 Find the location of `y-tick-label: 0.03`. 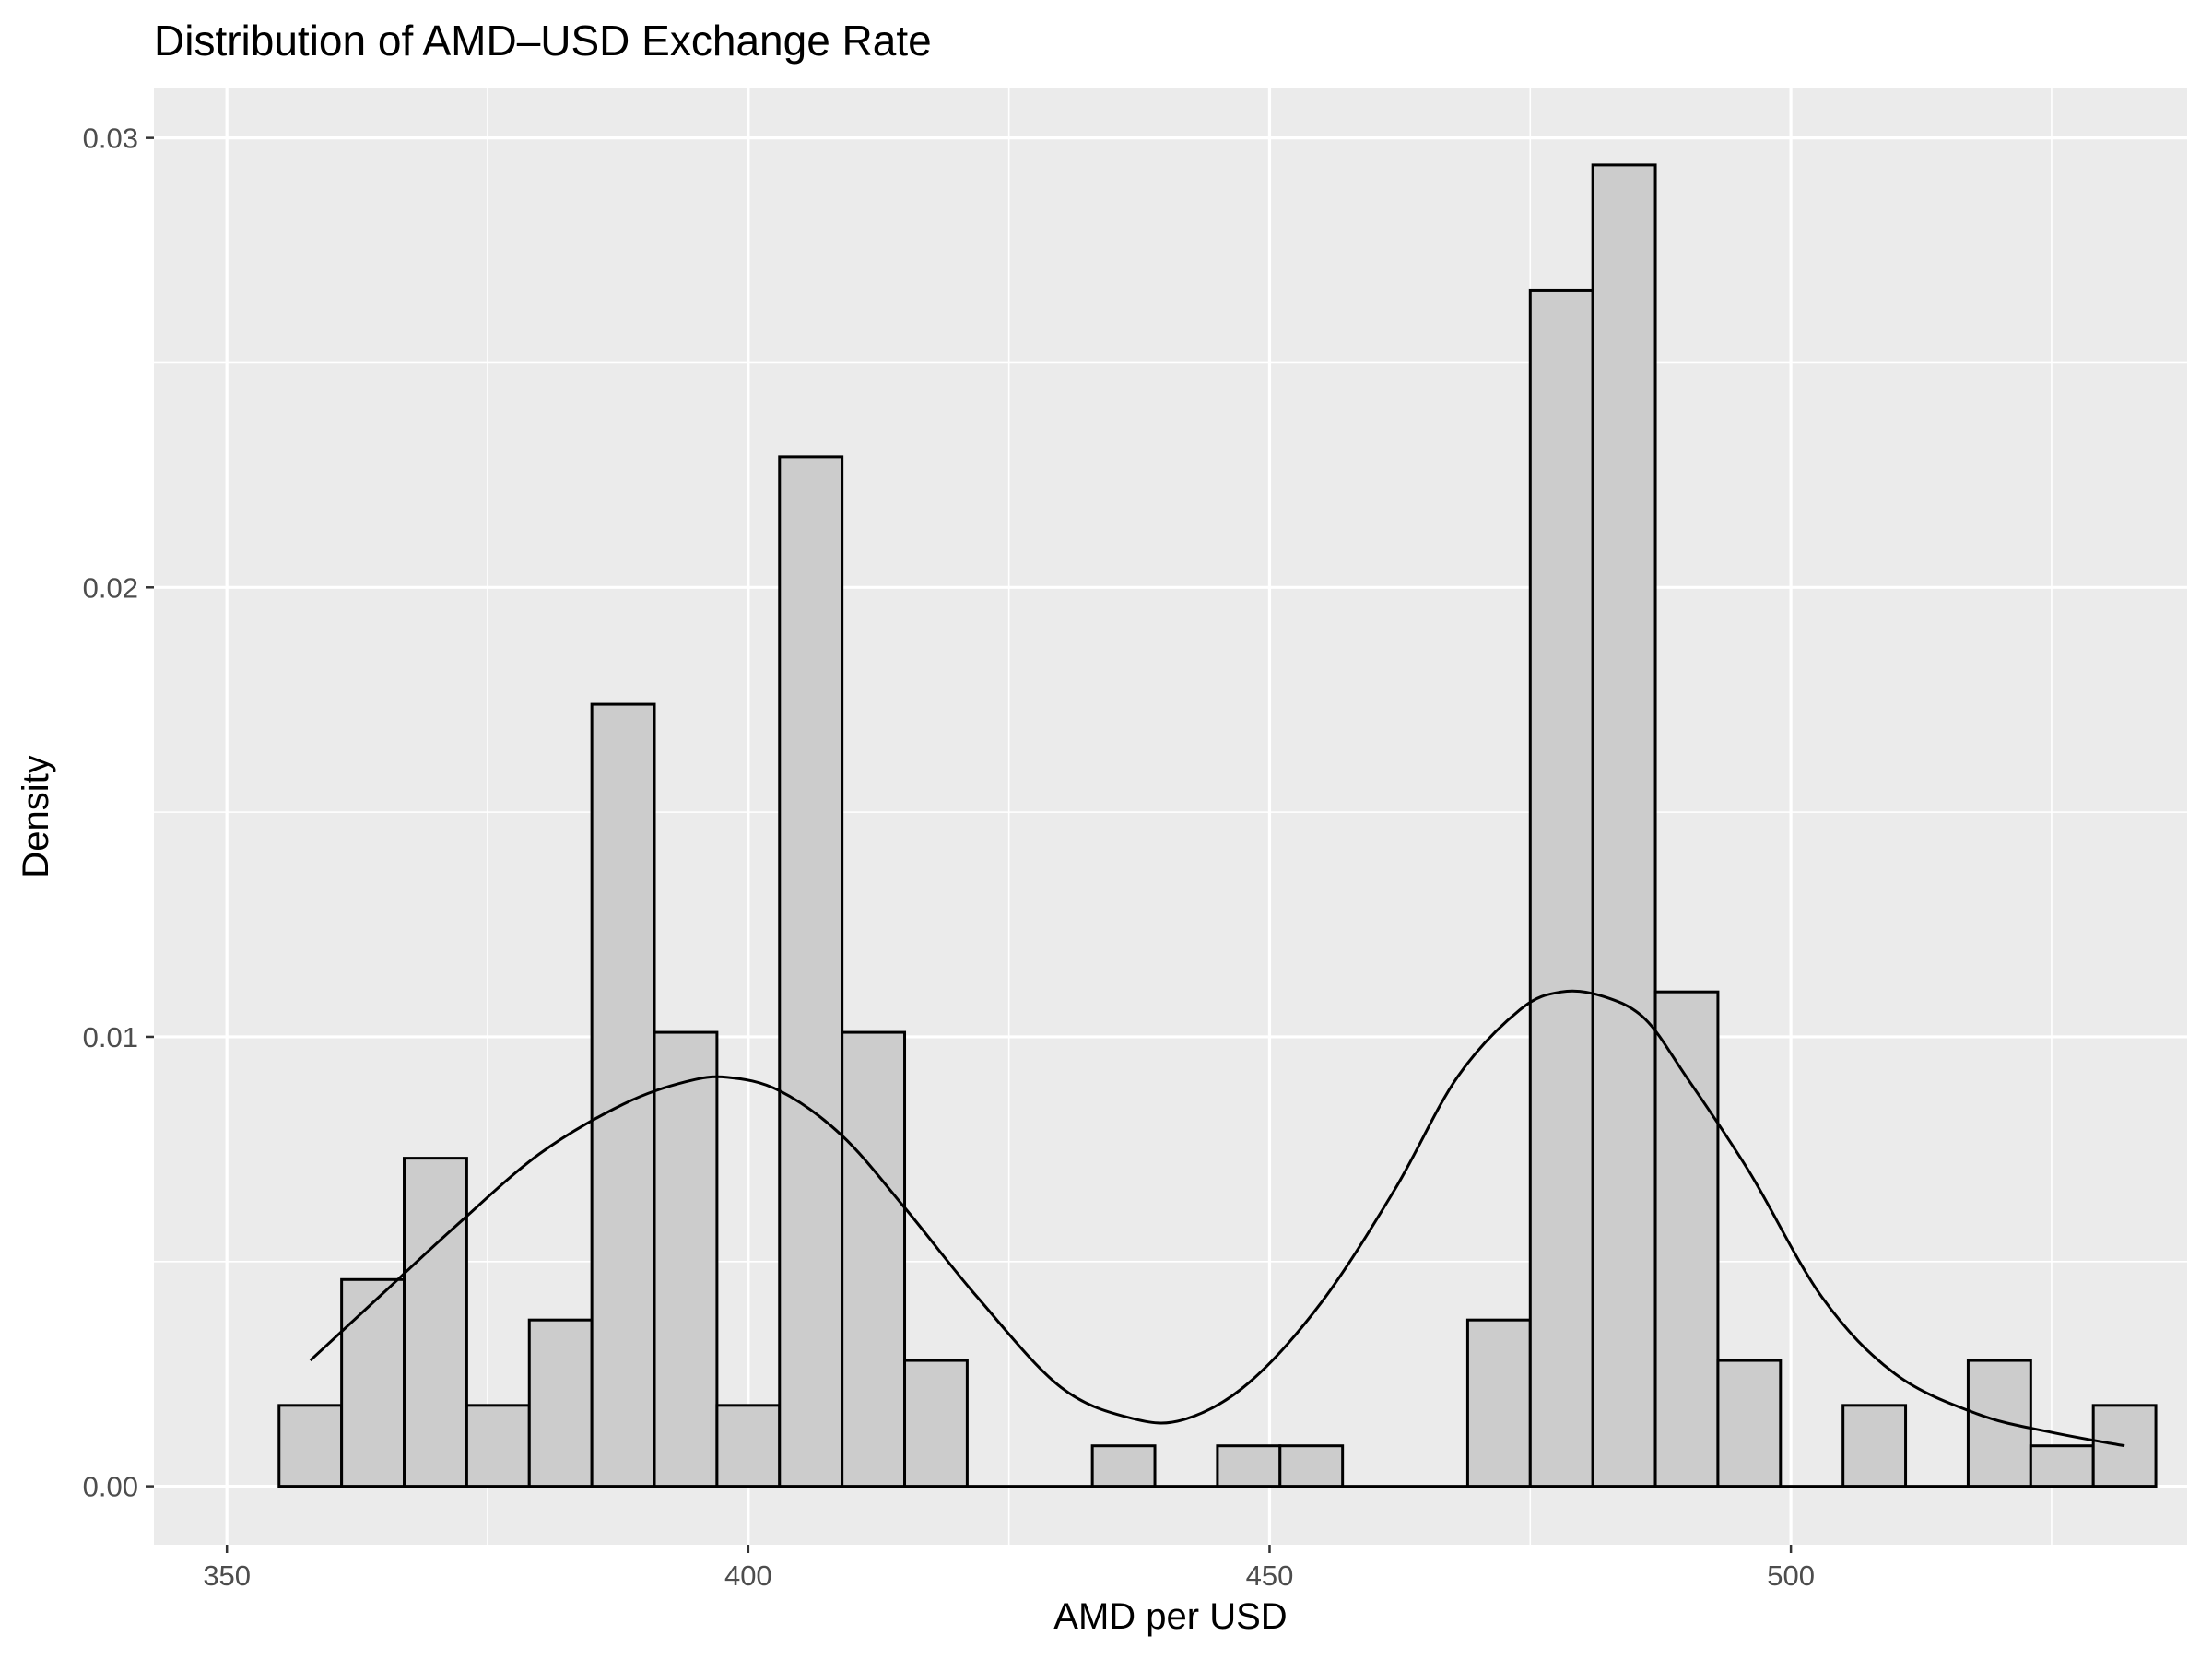

y-tick-label: 0.03 is located at coordinates (110, 139).